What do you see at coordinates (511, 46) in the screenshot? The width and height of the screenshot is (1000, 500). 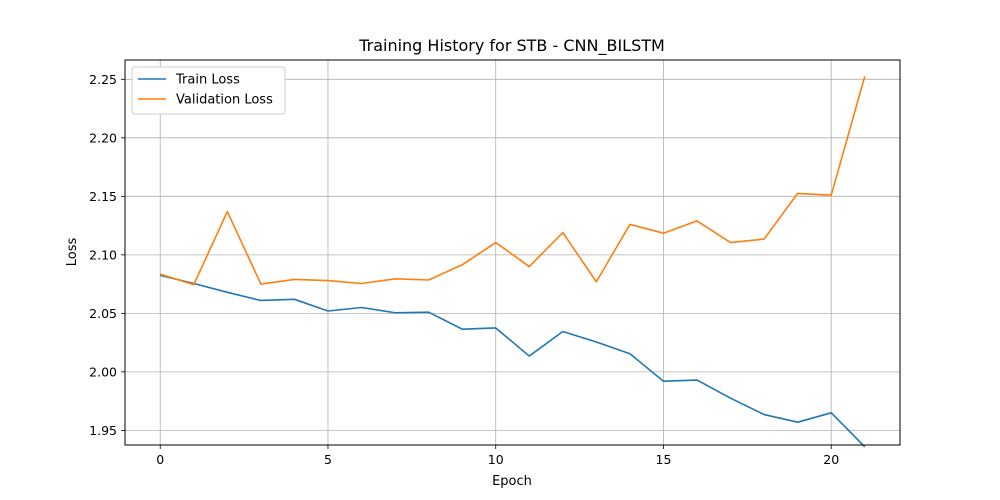 I see `chart-title: Training History for STB - CNN_BILSTM` at bounding box center [511, 46].